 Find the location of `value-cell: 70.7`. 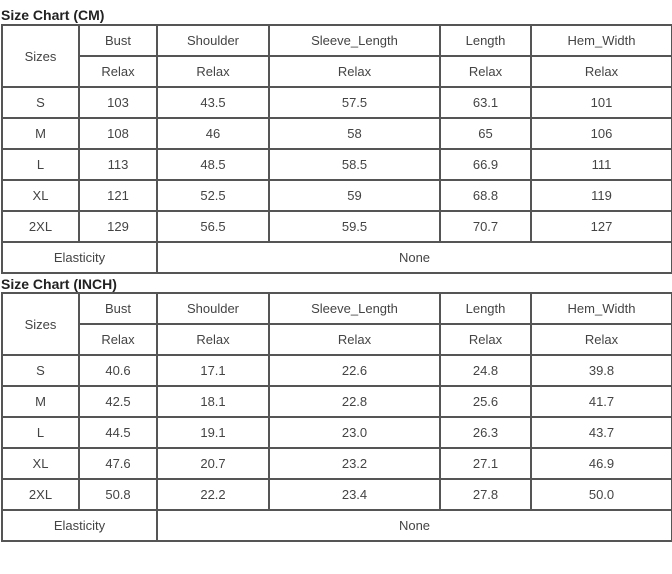

value-cell: 70.7 is located at coordinates (485, 226).